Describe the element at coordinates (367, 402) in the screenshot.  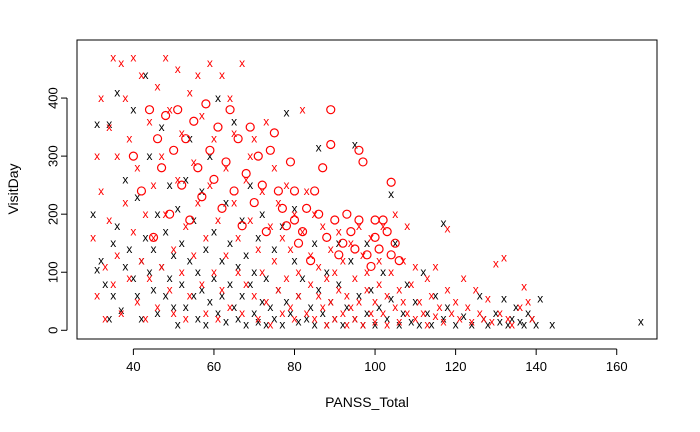
I see `x-axis-title: PANSS_Total` at that location.